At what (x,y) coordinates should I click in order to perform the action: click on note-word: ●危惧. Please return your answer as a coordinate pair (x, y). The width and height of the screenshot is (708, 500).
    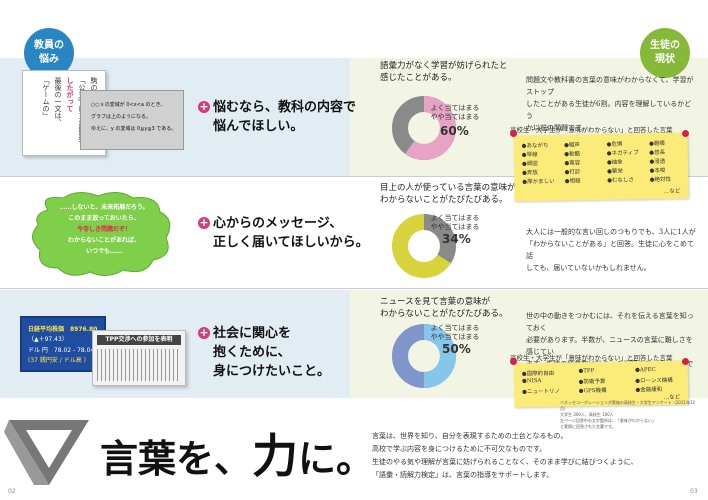
    Looking at the image, I should click on (614, 144).